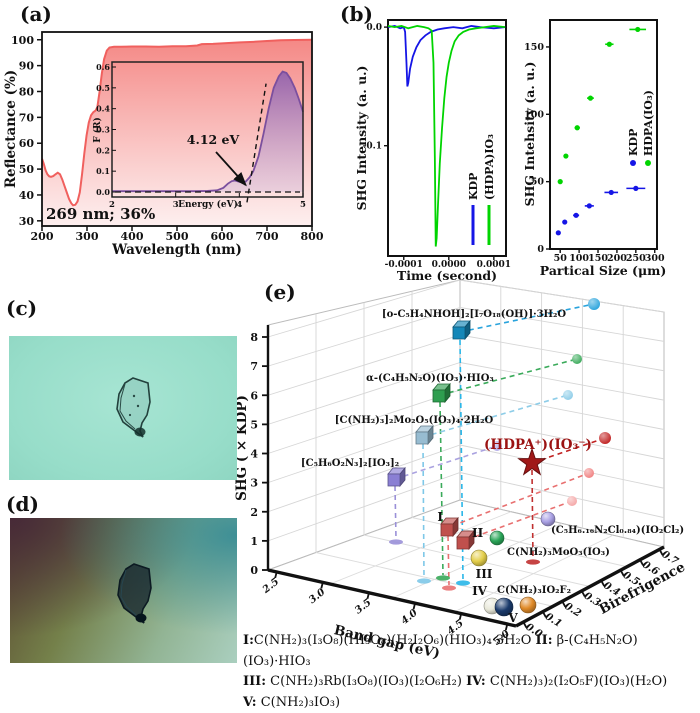  What do you see at coordinates (267, 236) in the screenshot?
I see `x-tick-label: 700` at bounding box center [267, 236].